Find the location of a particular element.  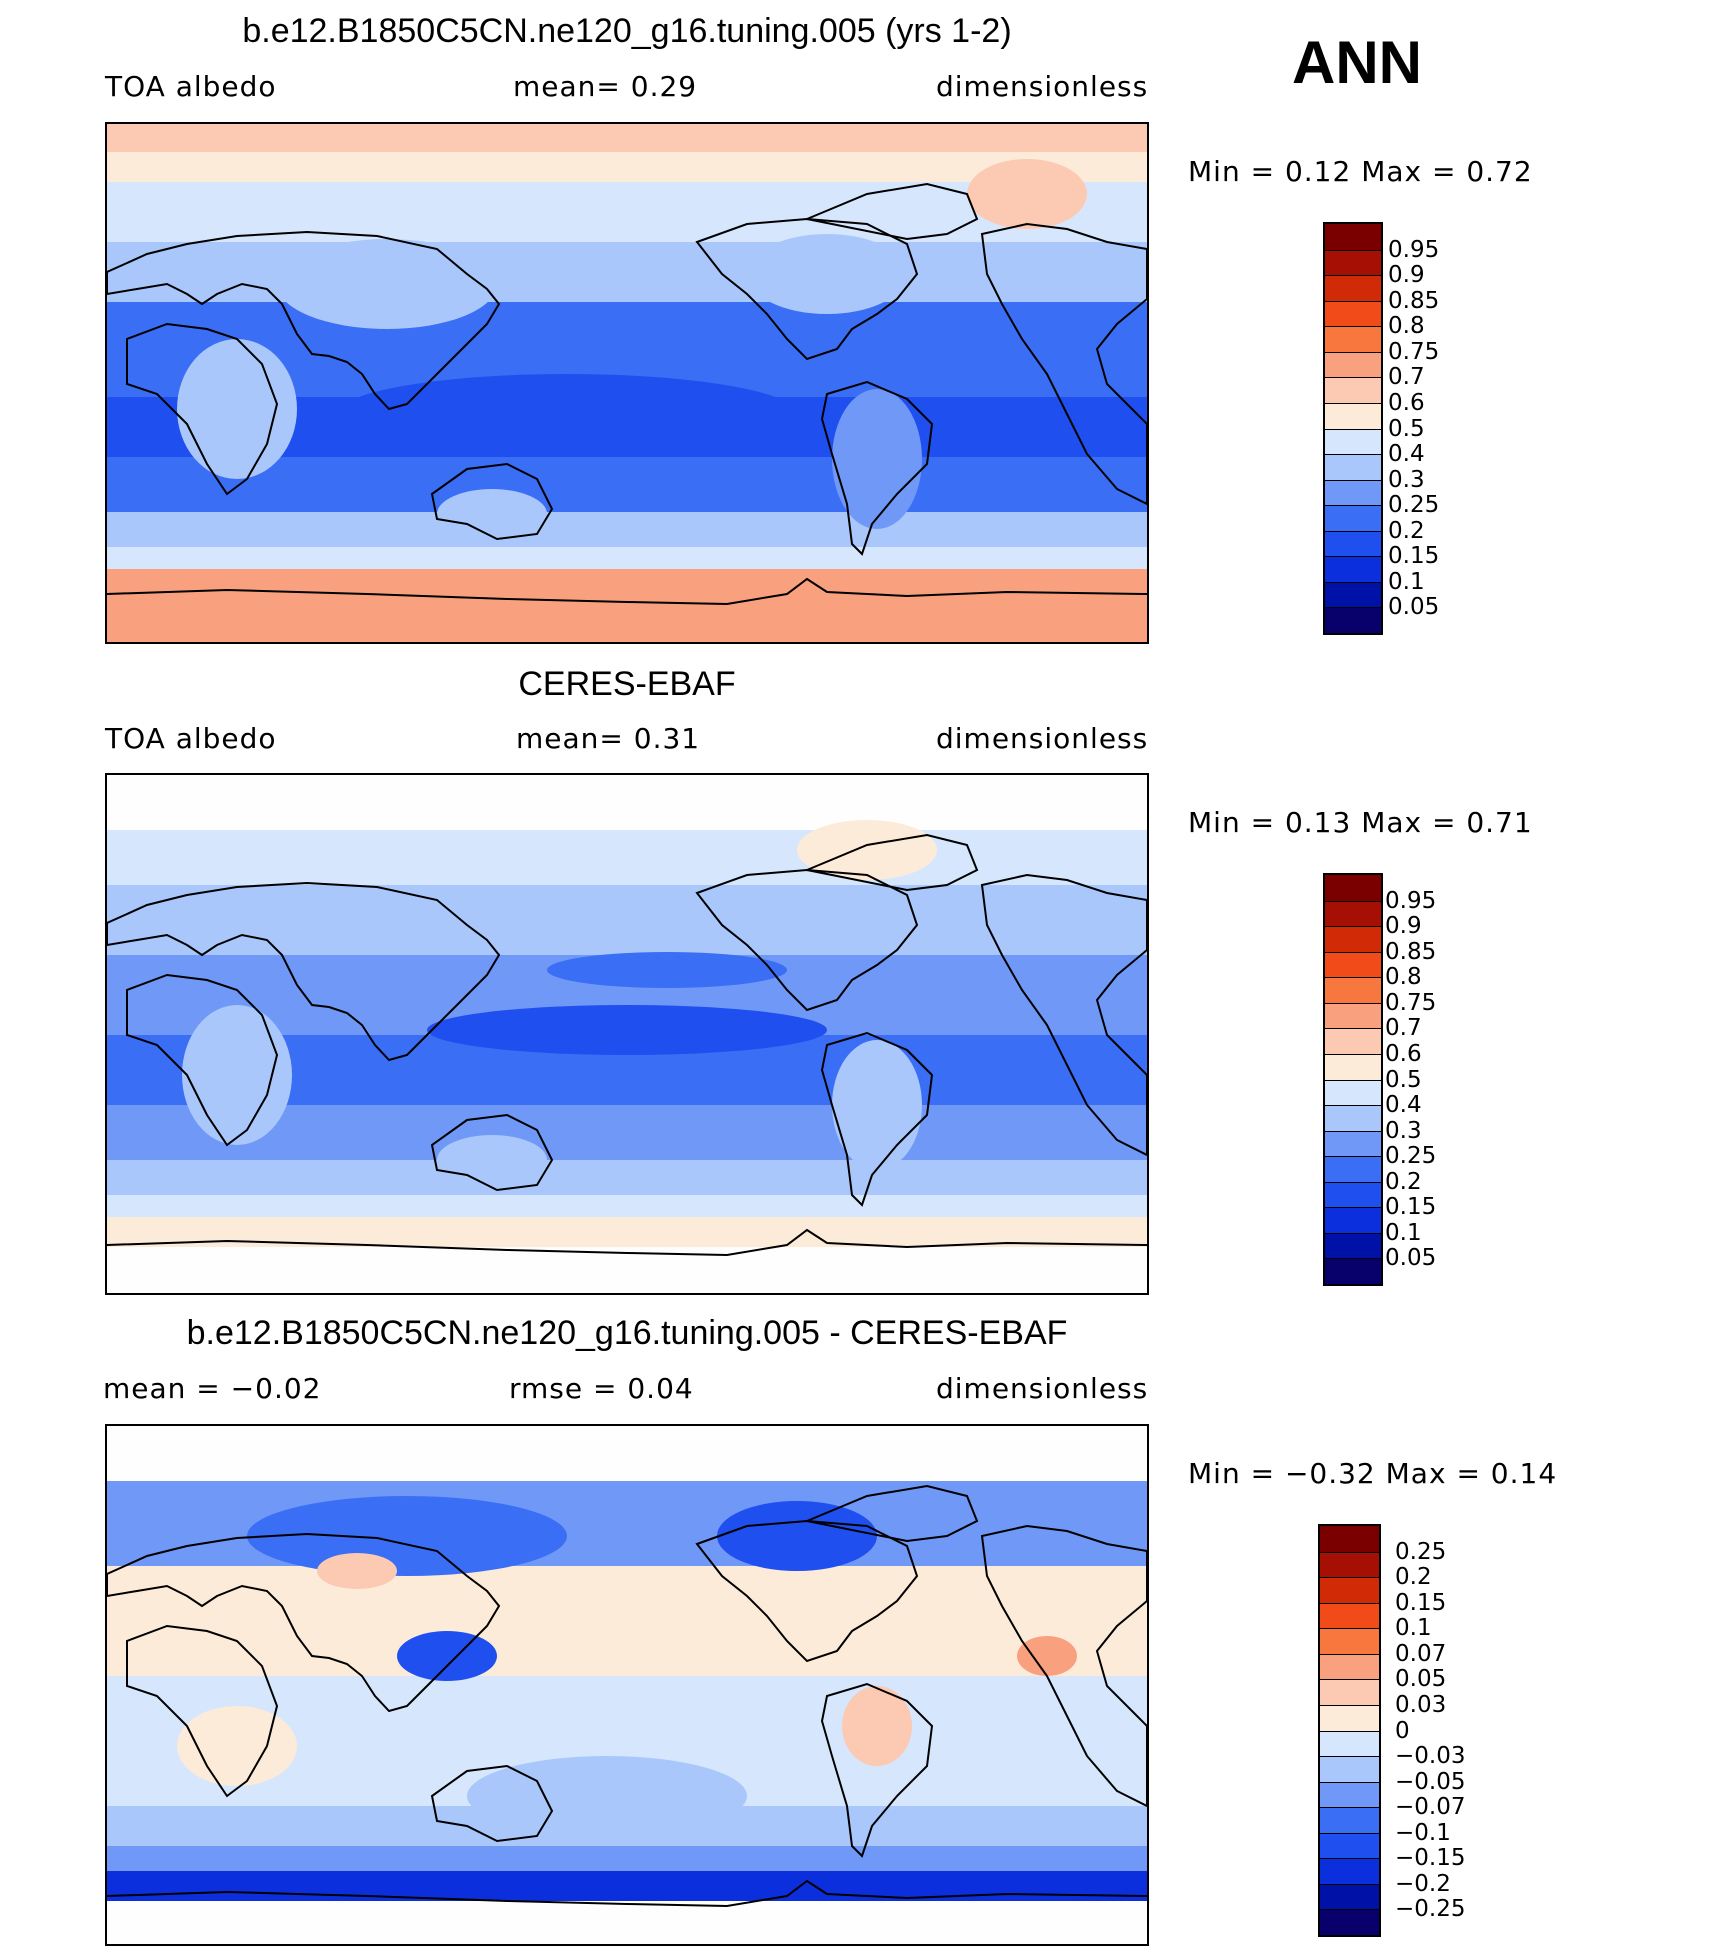

colorbar-tick-label: −0.07 is located at coordinates (1430, 1807).